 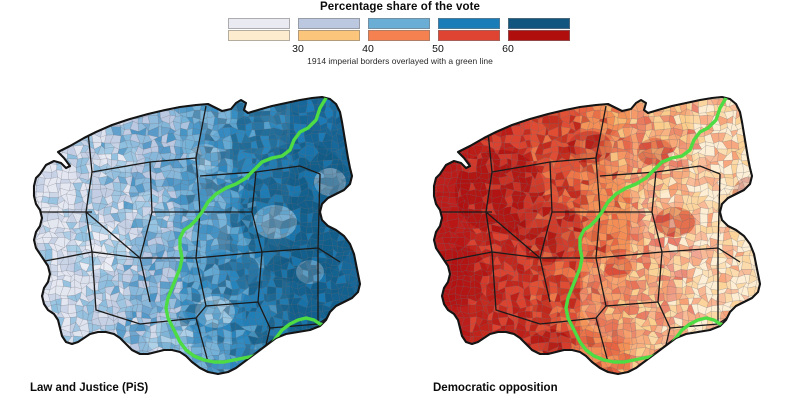 What do you see at coordinates (508, 49) in the screenshot?
I see `legend-tick-60: 60` at bounding box center [508, 49].